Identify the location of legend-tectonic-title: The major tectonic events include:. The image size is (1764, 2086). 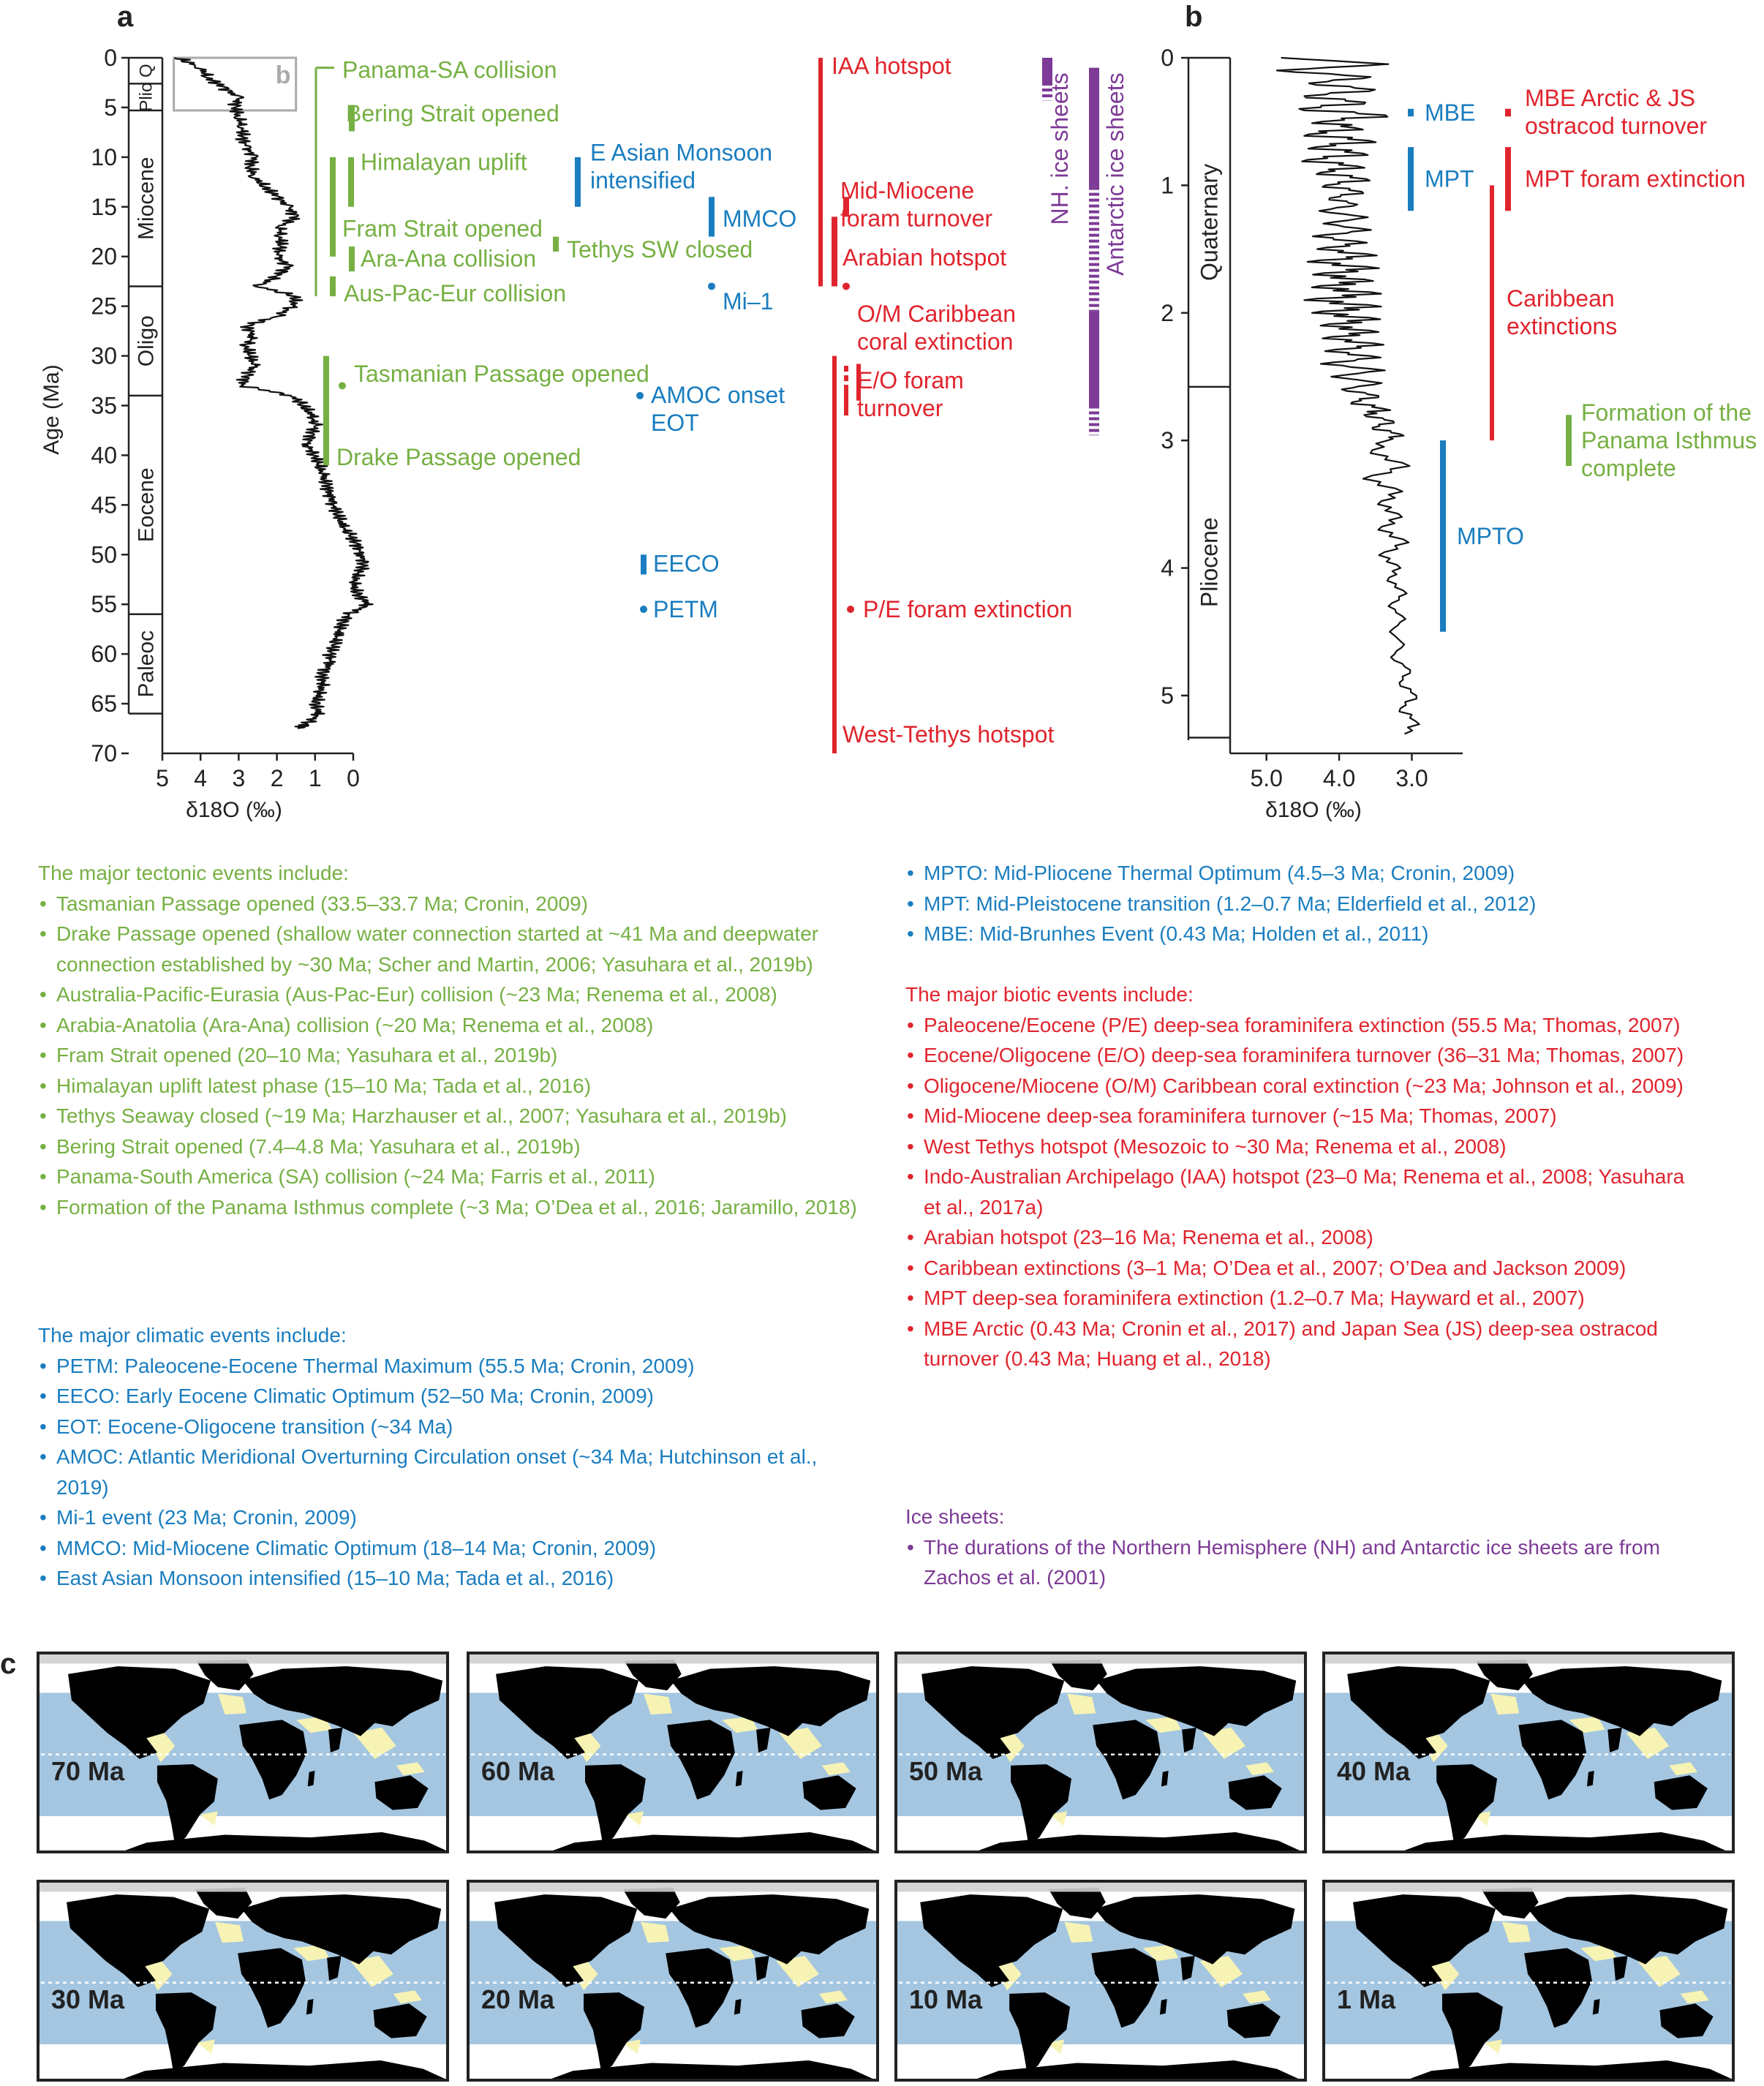
(193, 873).